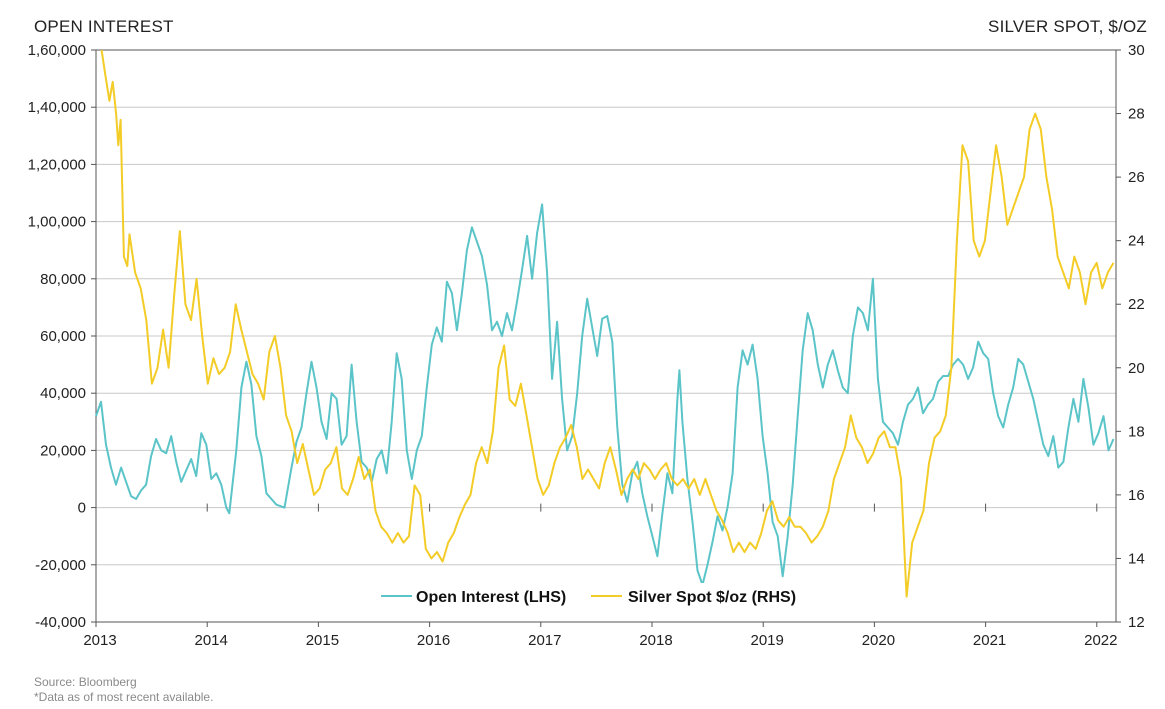 Image resolution: width=1165 pixels, height=709 pixels. I want to click on x-tick-label: 2021, so click(989, 640).